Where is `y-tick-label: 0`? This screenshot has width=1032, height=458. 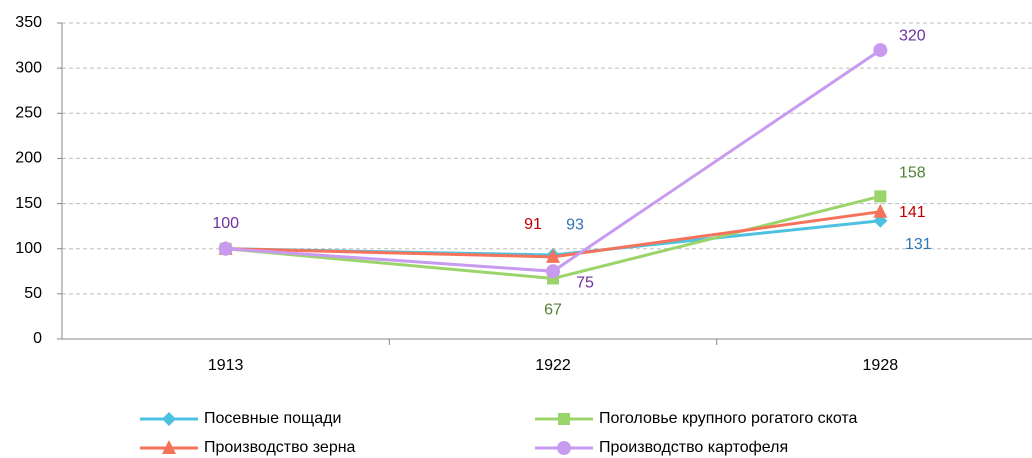
y-tick-label: 0 is located at coordinates (37, 338).